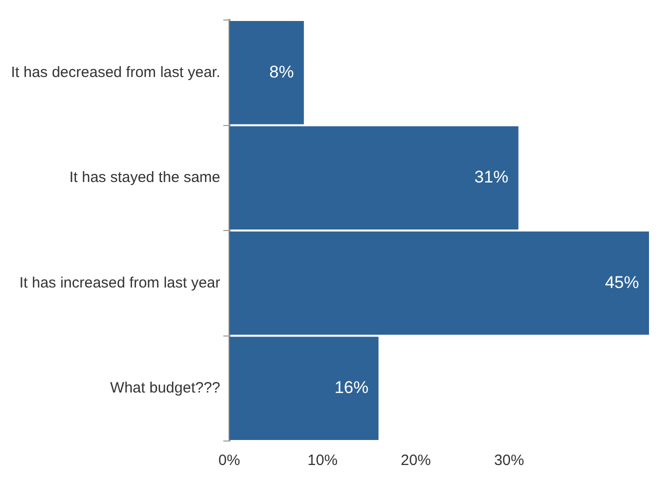  What do you see at coordinates (281, 72) in the screenshot?
I see `data-label: 8%` at bounding box center [281, 72].